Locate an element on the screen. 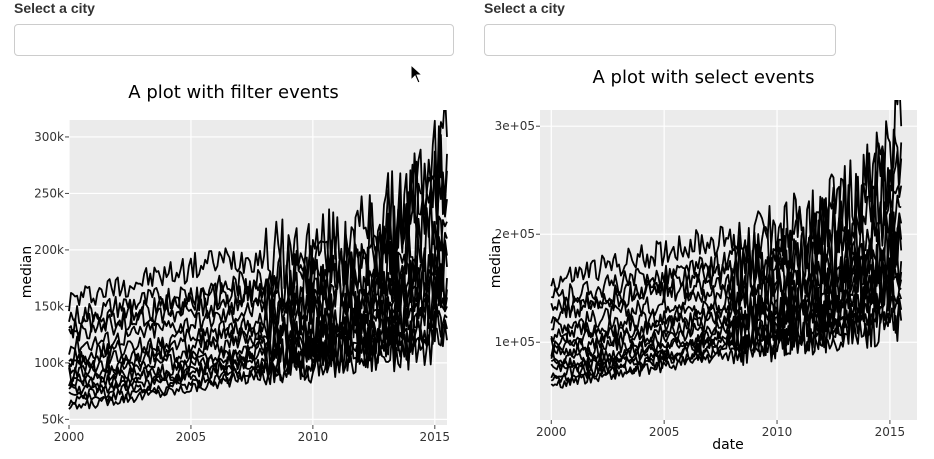 The height and width of the screenshot is (459, 934). y-tick-label: 2e+05 is located at coordinates (515, 234).